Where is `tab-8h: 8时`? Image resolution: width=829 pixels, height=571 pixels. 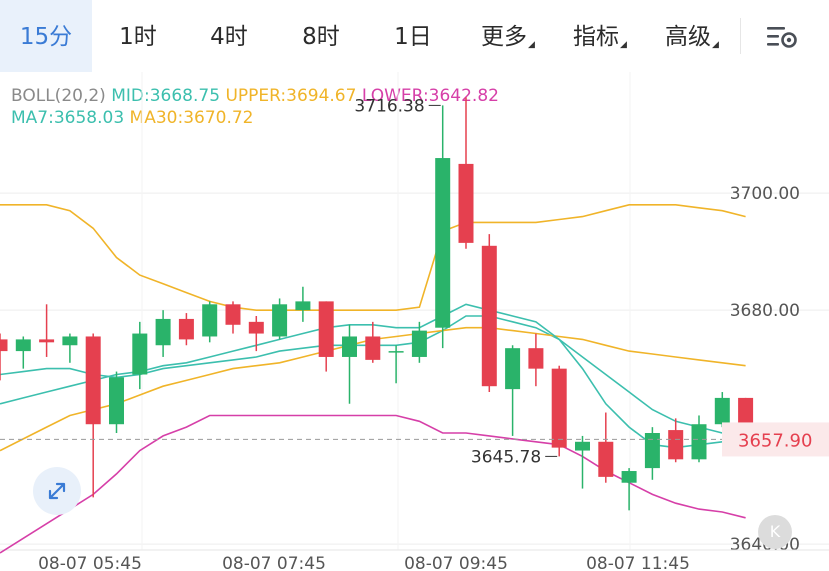 tab-8h: 8时 is located at coordinates (321, 36).